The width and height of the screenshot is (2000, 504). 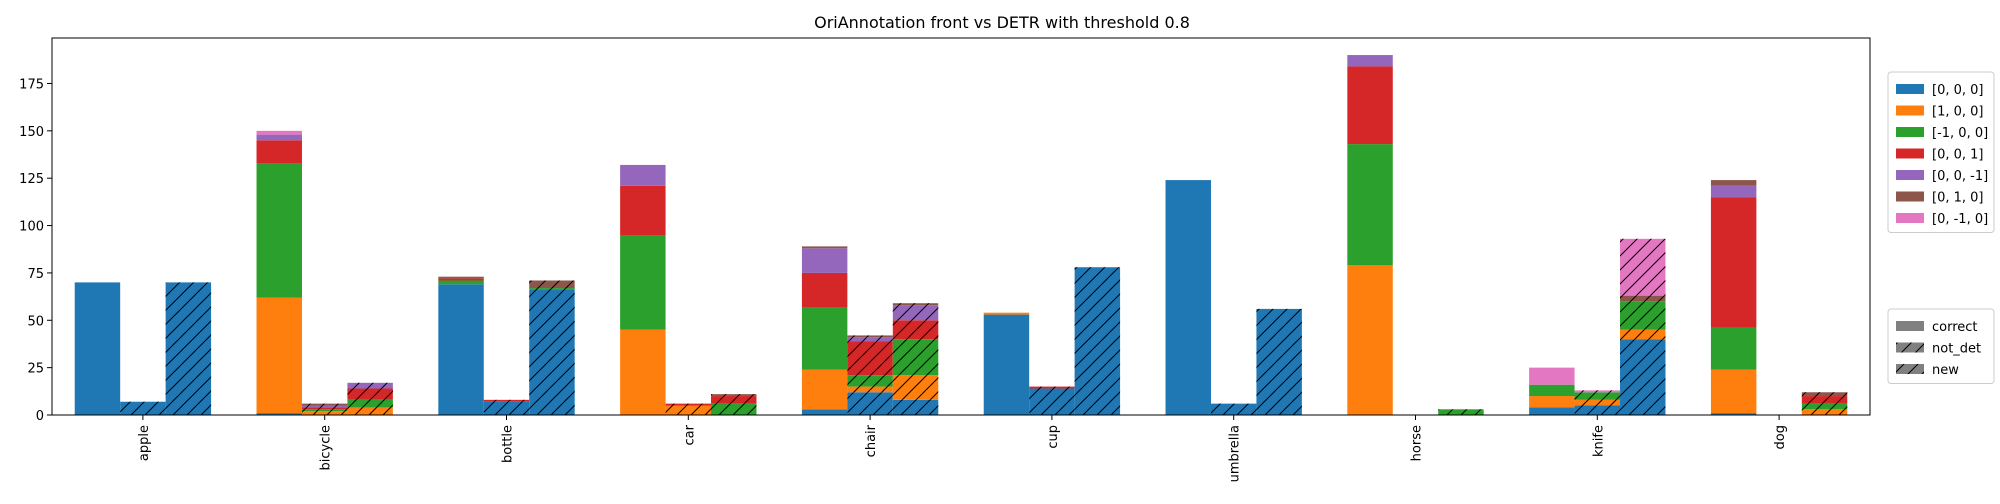 What do you see at coordinates (1235, 453) in the screenshot?
I see `x-tick-label-umbrella: umbrella` at bounding box center [1235, 453].